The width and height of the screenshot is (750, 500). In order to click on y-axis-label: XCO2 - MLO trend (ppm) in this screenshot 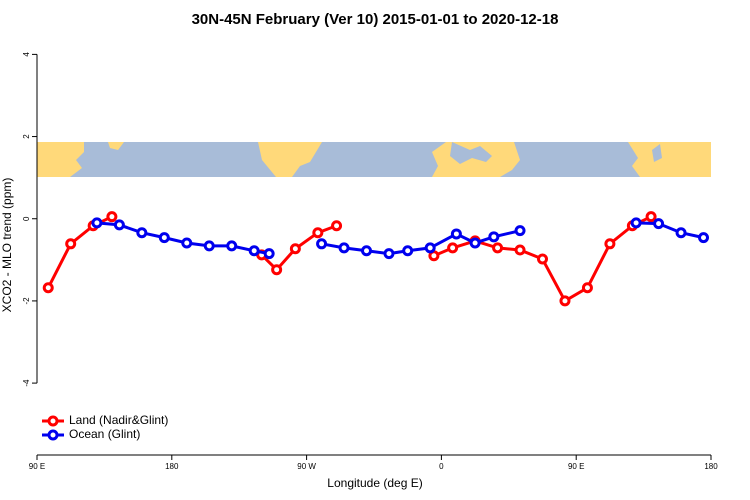, I will do `click(7, 245)`.